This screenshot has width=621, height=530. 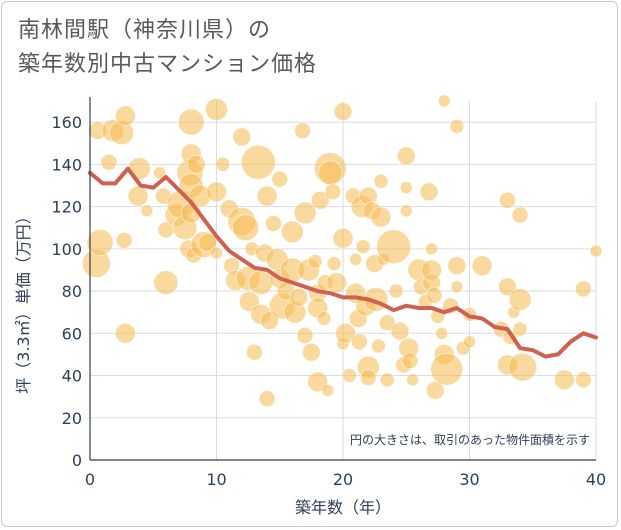 I want to click on y-tick-label-6: 120, so click(x=66, y=207).